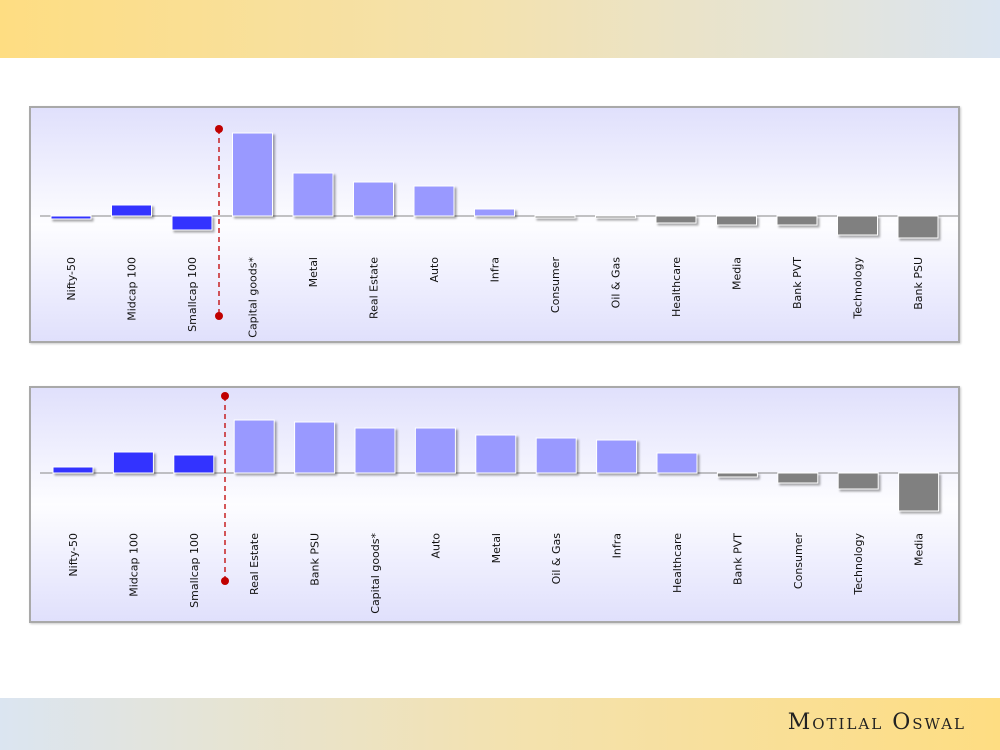  What do you see at coordinates (500, 724) in the screenshot?
I see `footer-band: Motilal Oswal` at bounding box center [500, 724].